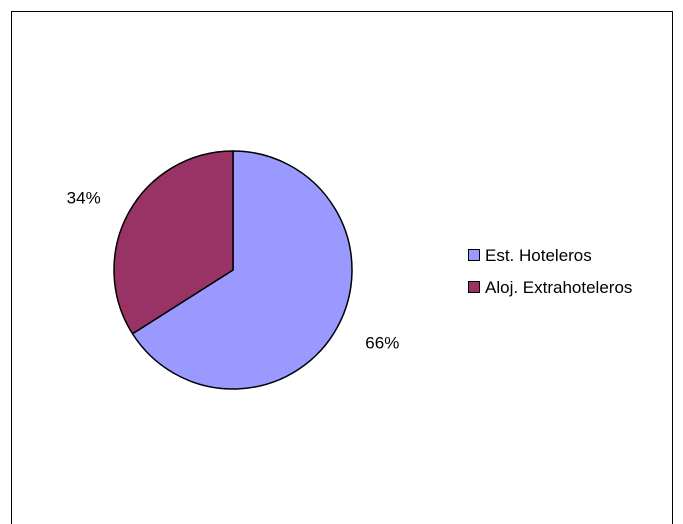 The height and width of the screenshot is (524, 683). Describe the element at coordinates (474, 287) in the screenshot. I see `legend-swatch-aloj-extrahoteleros` at that location.